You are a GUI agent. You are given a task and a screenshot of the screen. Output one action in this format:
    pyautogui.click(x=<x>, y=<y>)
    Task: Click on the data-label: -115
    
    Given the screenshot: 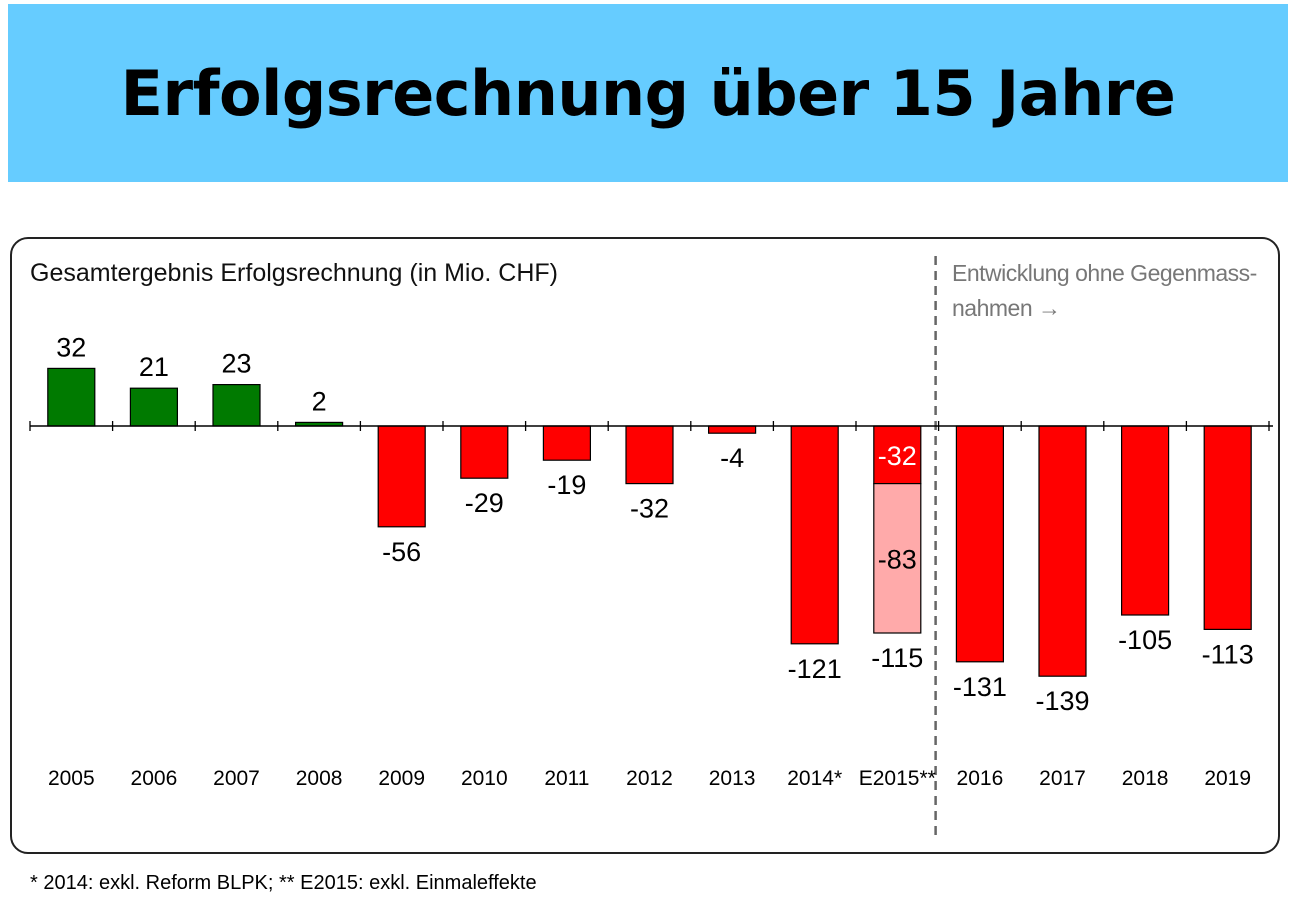 What is the action you would take?
    pyautogui.click(x=897, y=658)
    